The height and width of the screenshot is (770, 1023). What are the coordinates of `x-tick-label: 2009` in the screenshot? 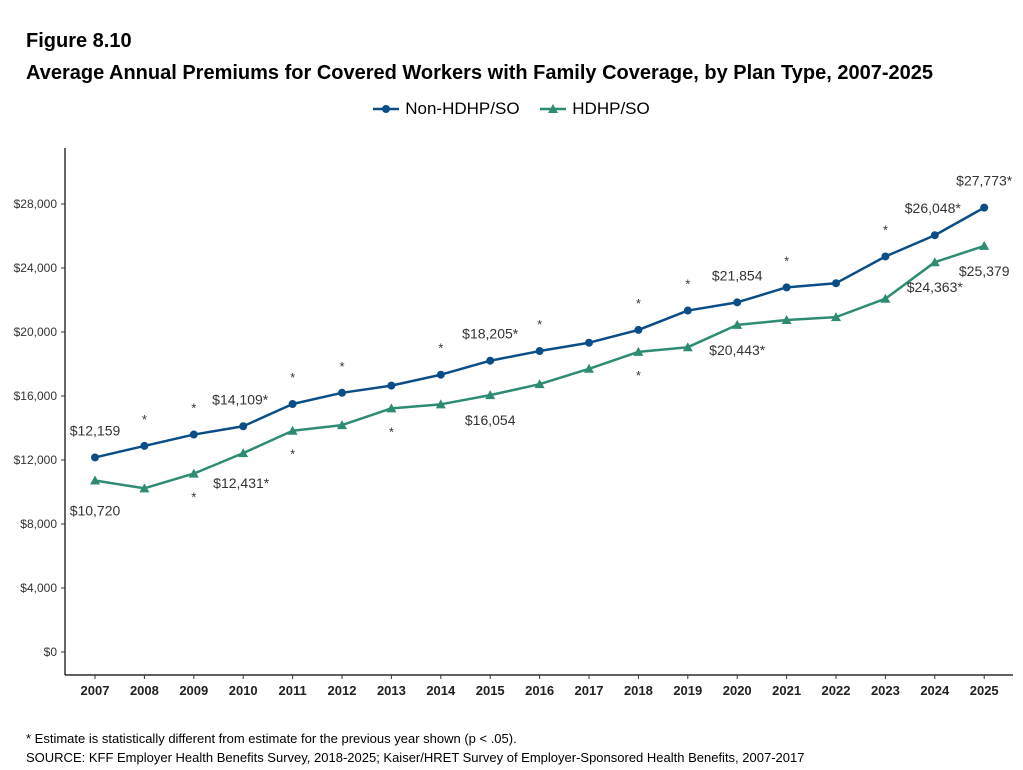 It's located at (193, 690).